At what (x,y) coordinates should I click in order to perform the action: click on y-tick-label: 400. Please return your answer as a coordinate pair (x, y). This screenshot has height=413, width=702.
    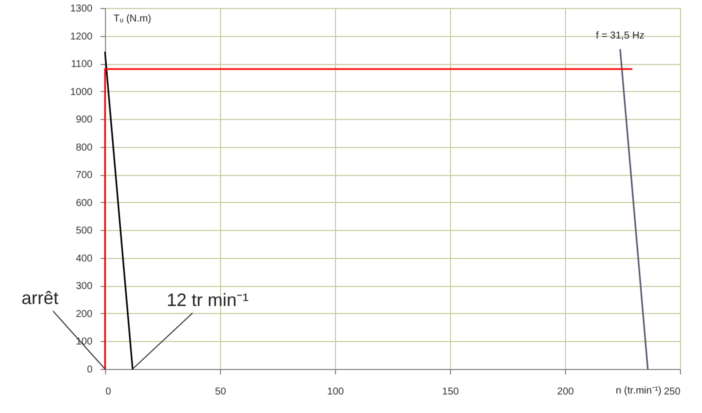
    Looking at the image, I should click on (84, 258).